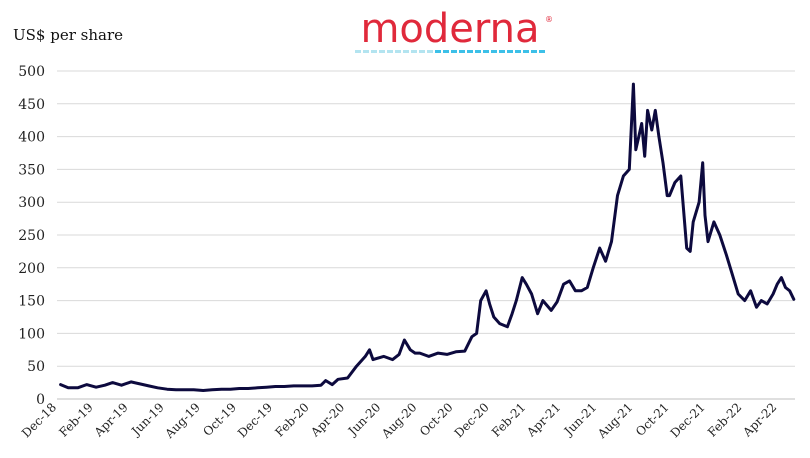 The image size is (810, 458). I want to click on x-tick-label: Jun-19, so click(147, 419).